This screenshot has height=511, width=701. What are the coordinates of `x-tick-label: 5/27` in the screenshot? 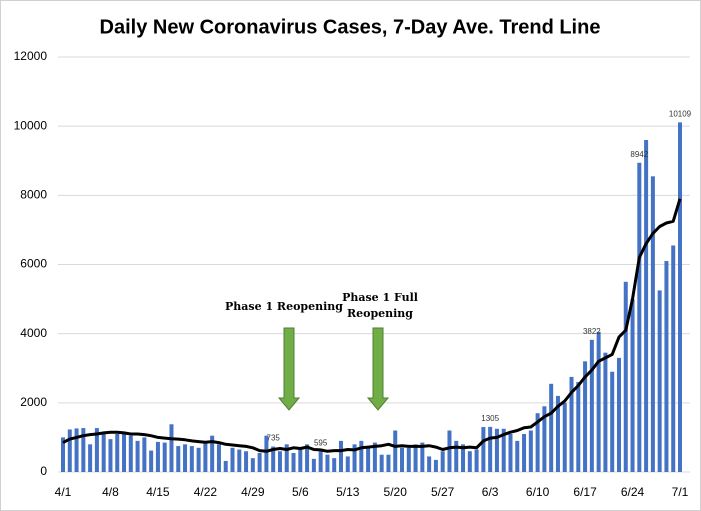 It's located at (443, 492).